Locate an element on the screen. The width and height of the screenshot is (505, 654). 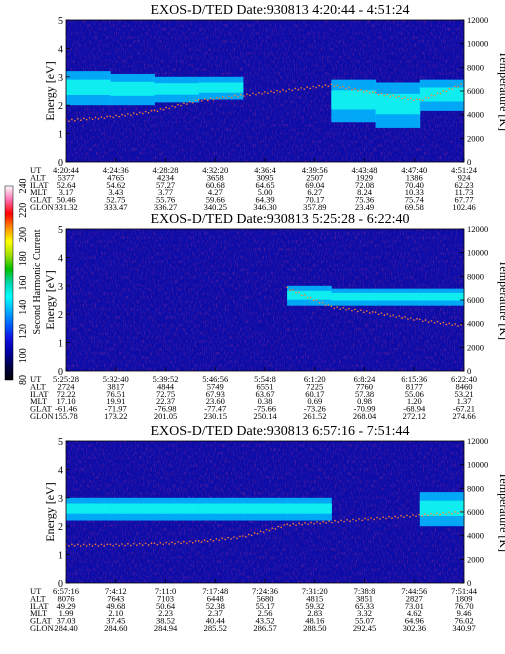
table-cell: 57.38 is located at coordinates (364, 394).